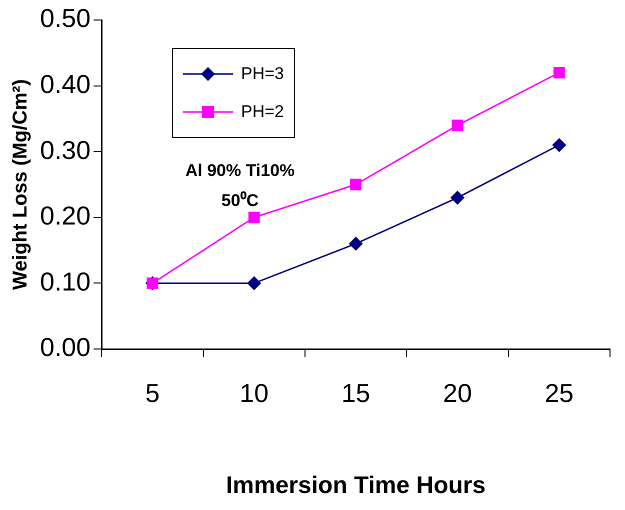 The height and width of the screenshot is (510, 625). What do you see at coordinates (262, 112) in the screenshot?
I see `legend-label: PH=2` at bounding box center [262, 112].